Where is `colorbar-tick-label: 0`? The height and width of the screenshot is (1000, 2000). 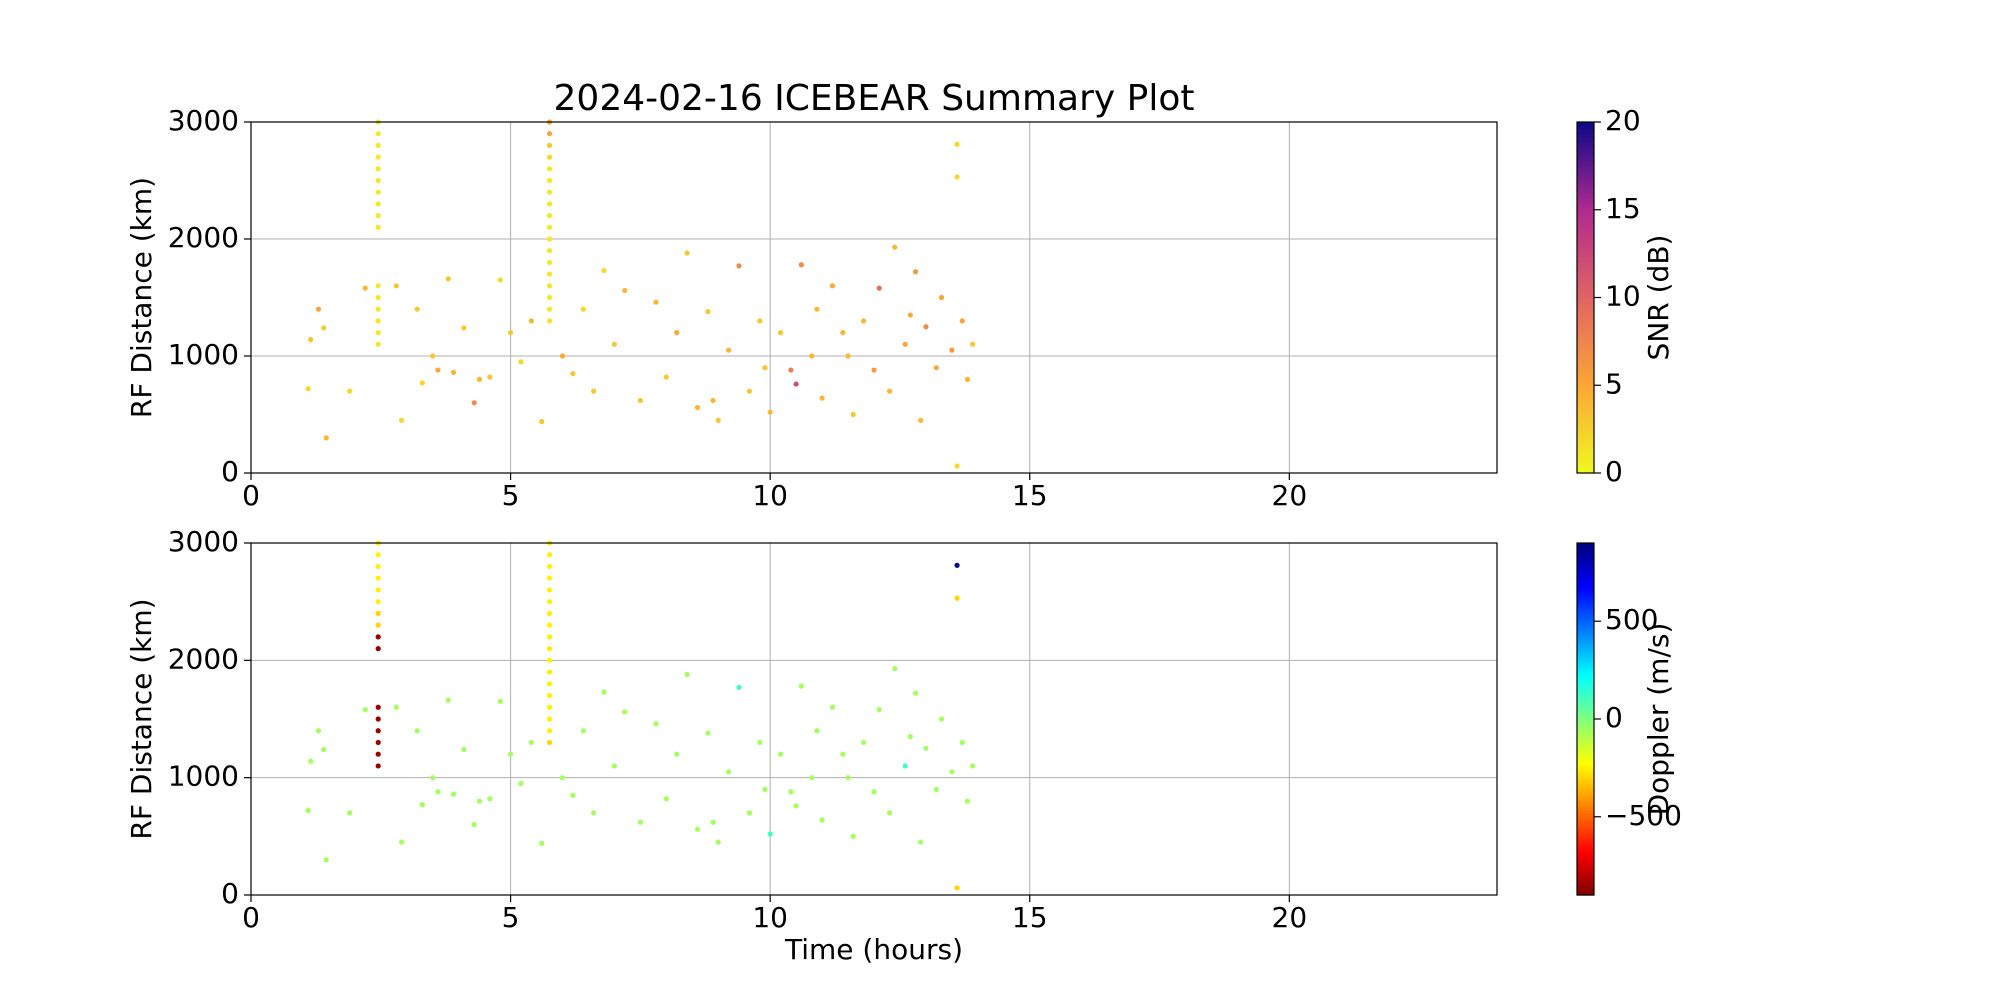 colorbar-tick-label: 0 is located at coordinates (1614, 717).